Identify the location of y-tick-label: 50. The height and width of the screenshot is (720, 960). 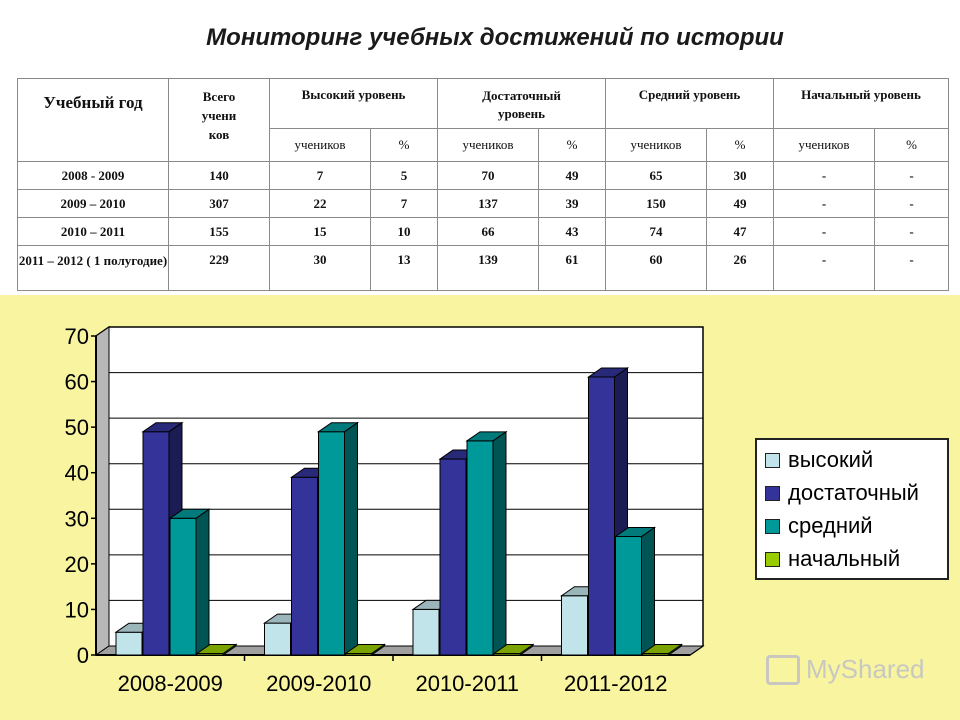
(77, 427).